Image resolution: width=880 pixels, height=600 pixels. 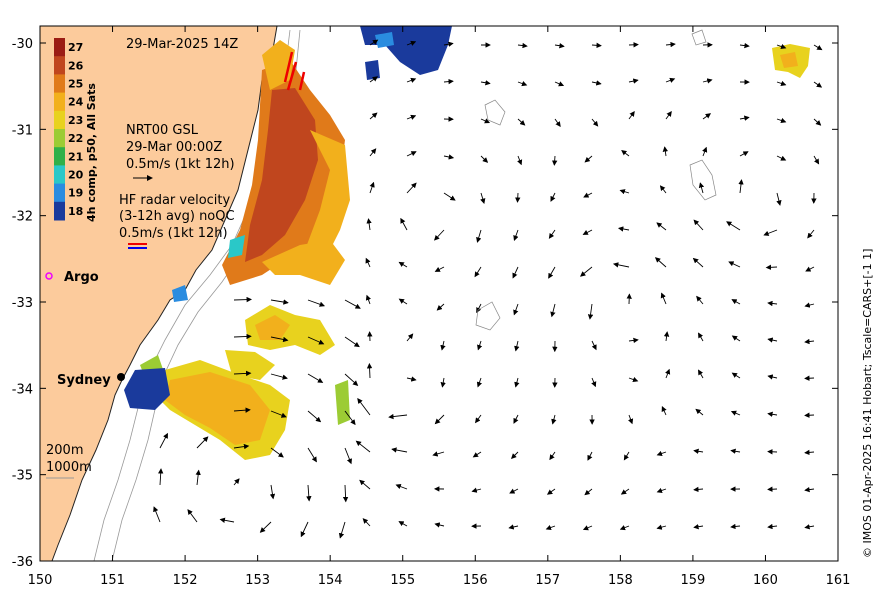 I want to click on argo-label: Argo, so click(x=81, y=277).